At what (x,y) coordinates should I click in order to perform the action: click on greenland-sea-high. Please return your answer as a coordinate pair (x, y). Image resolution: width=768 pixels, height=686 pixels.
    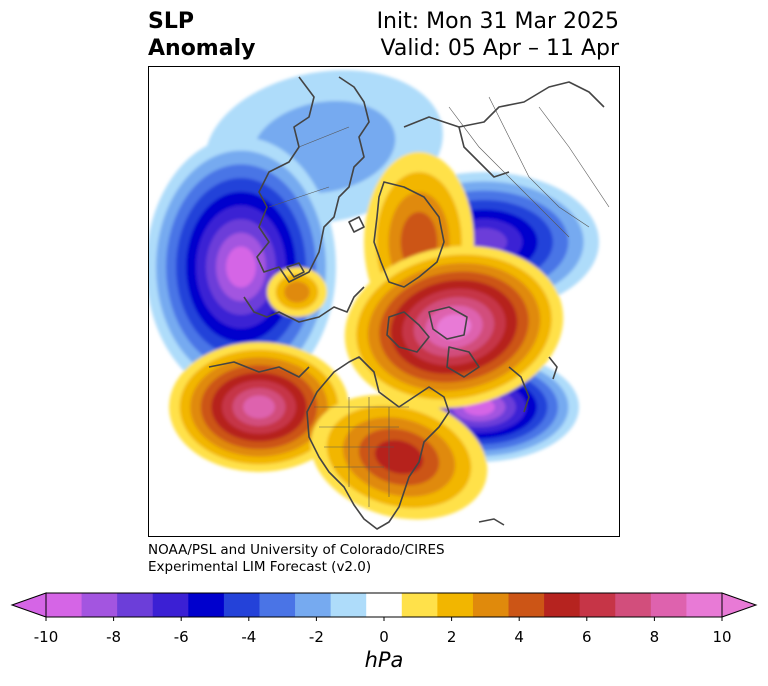
    Looking at the image, I should click on (297, 292).